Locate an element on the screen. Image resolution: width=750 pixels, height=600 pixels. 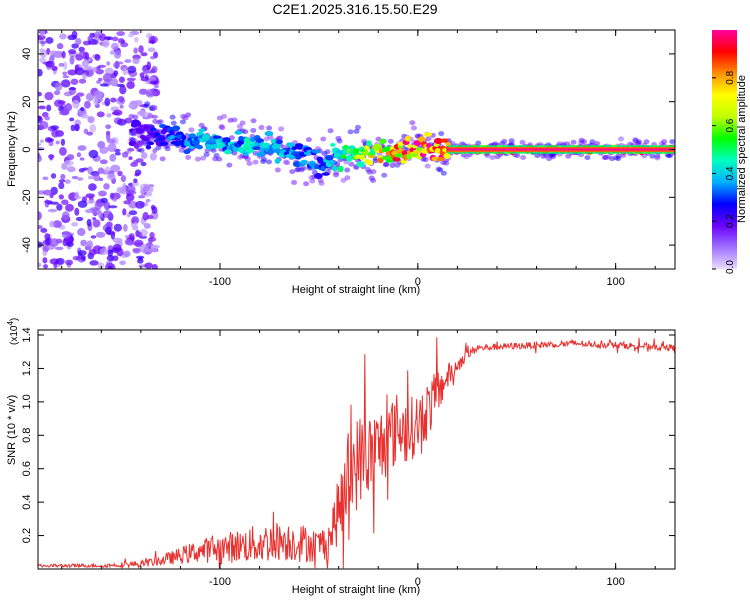
colorbar-tick-label: 0.0 is located at coordinates (730, 267).